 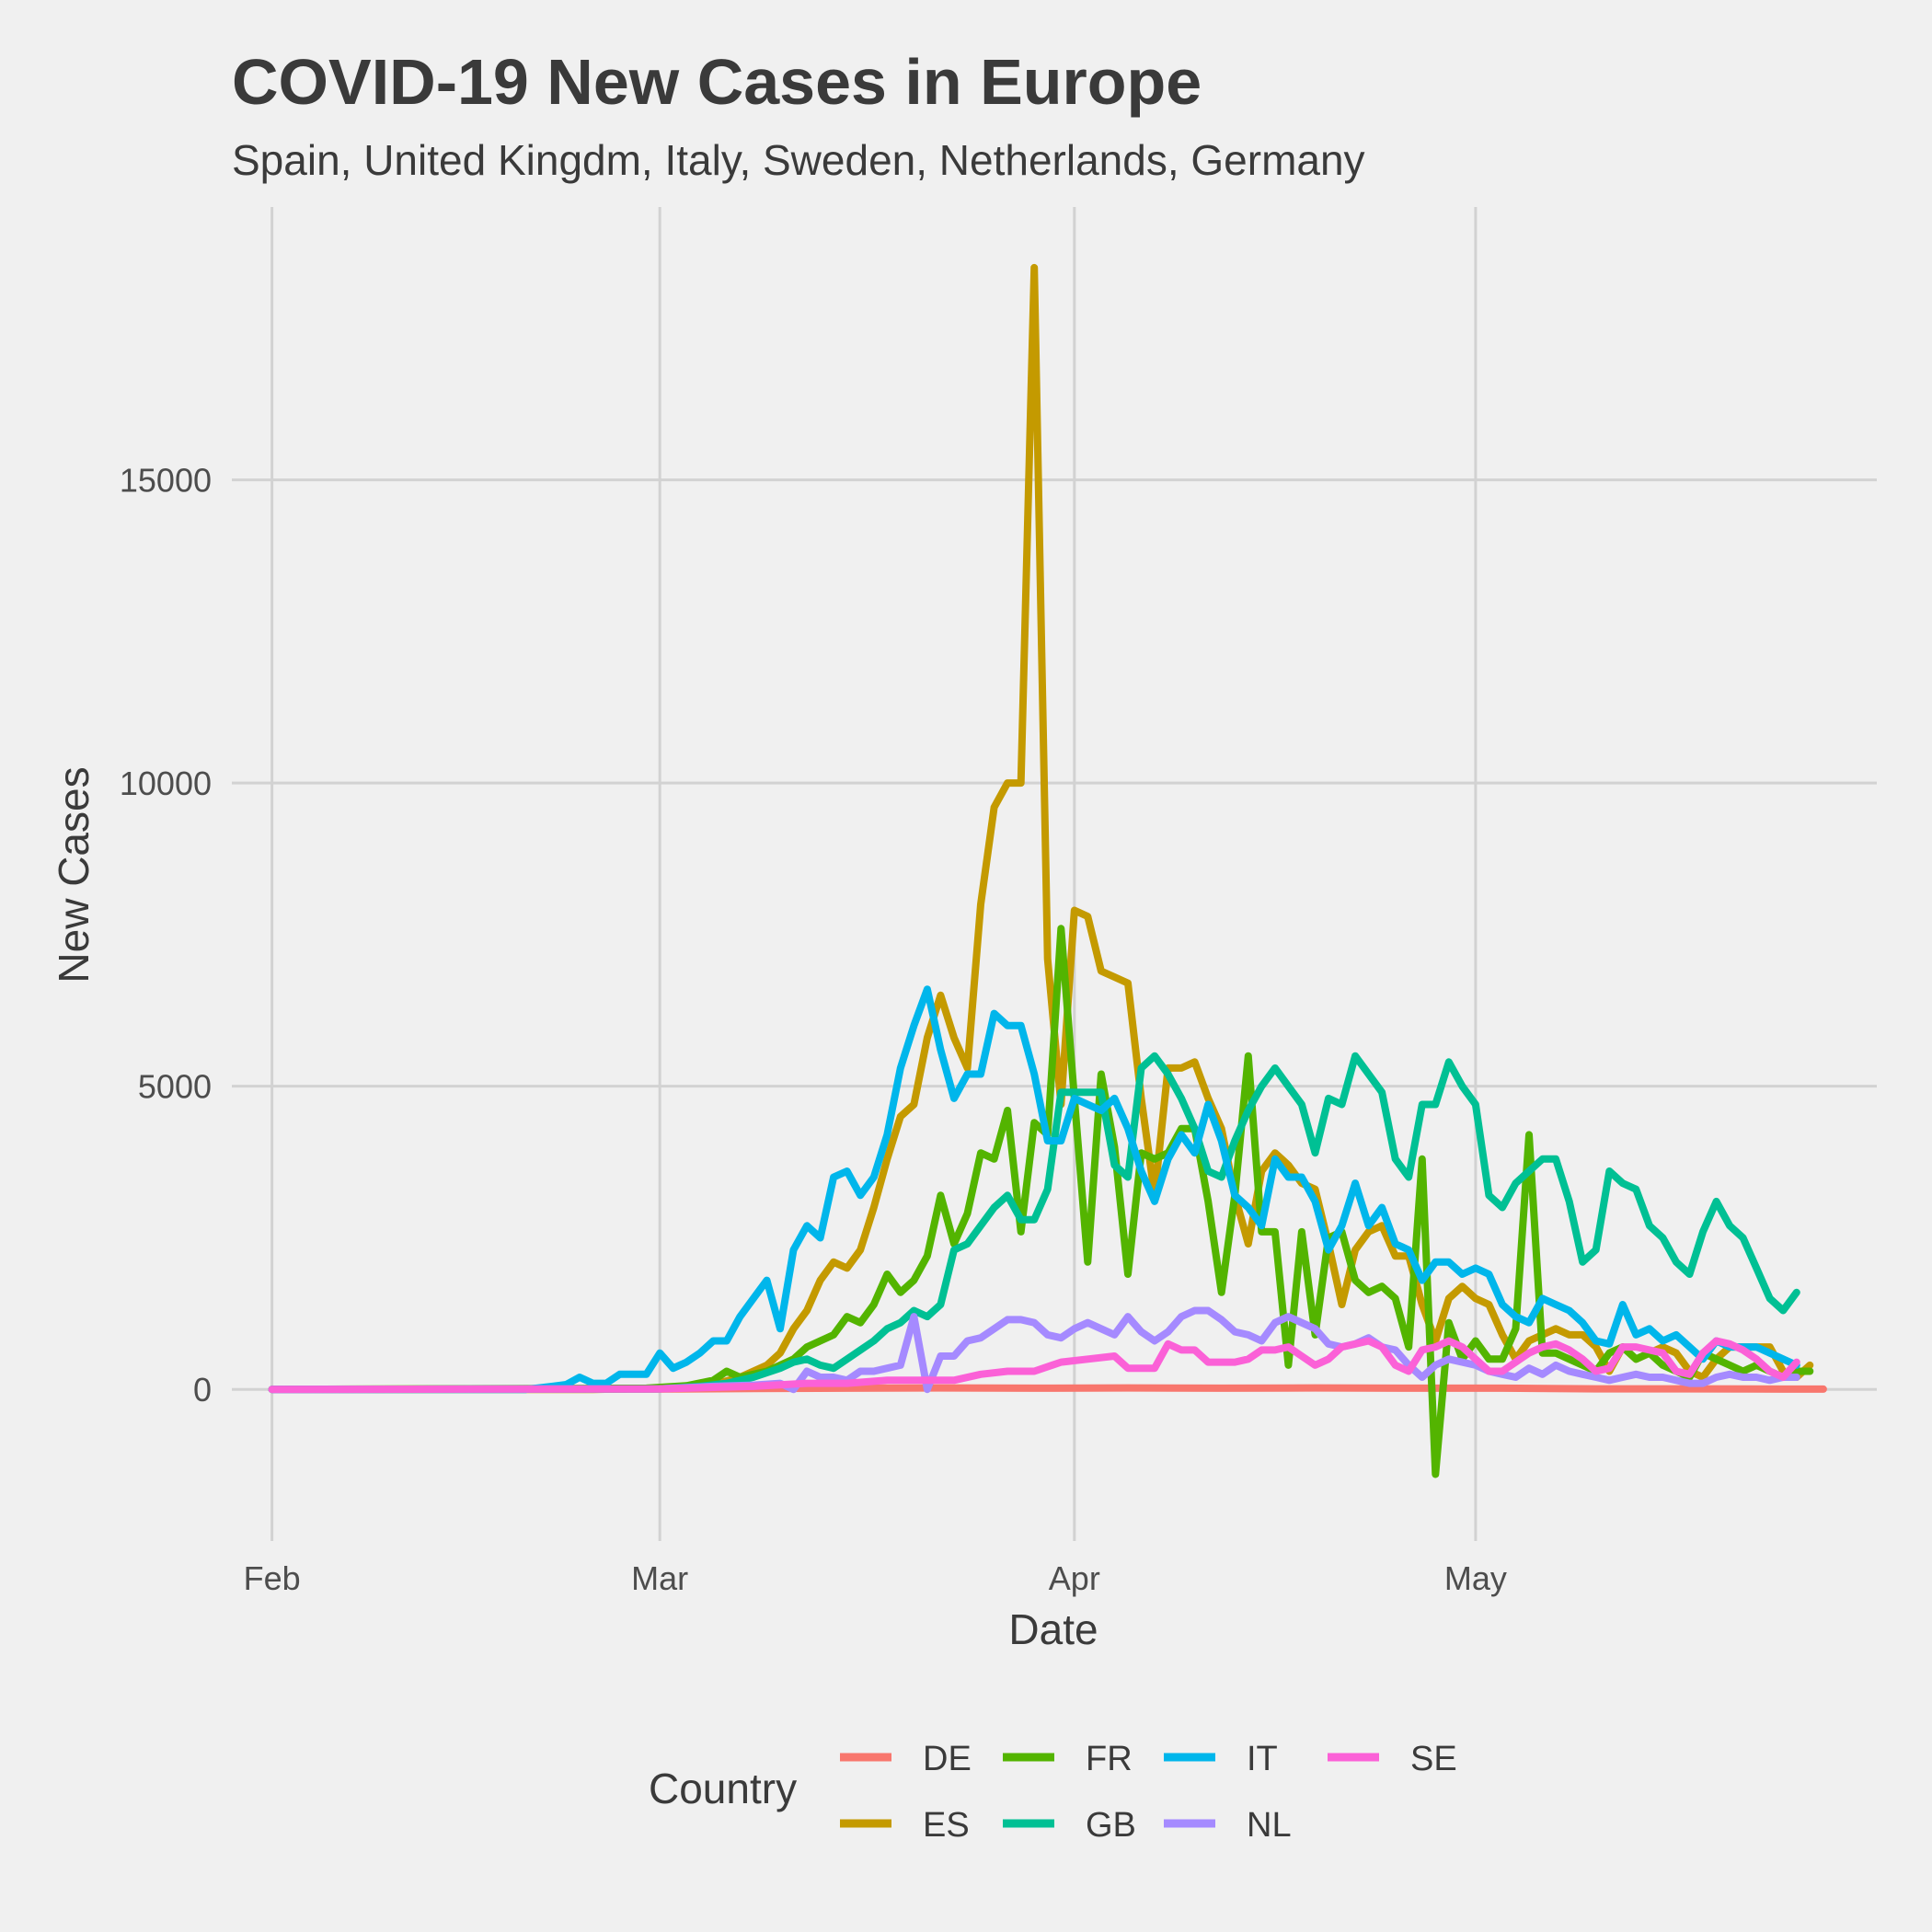 I want to click on series-line-se, so click(x=1034, y=1365).